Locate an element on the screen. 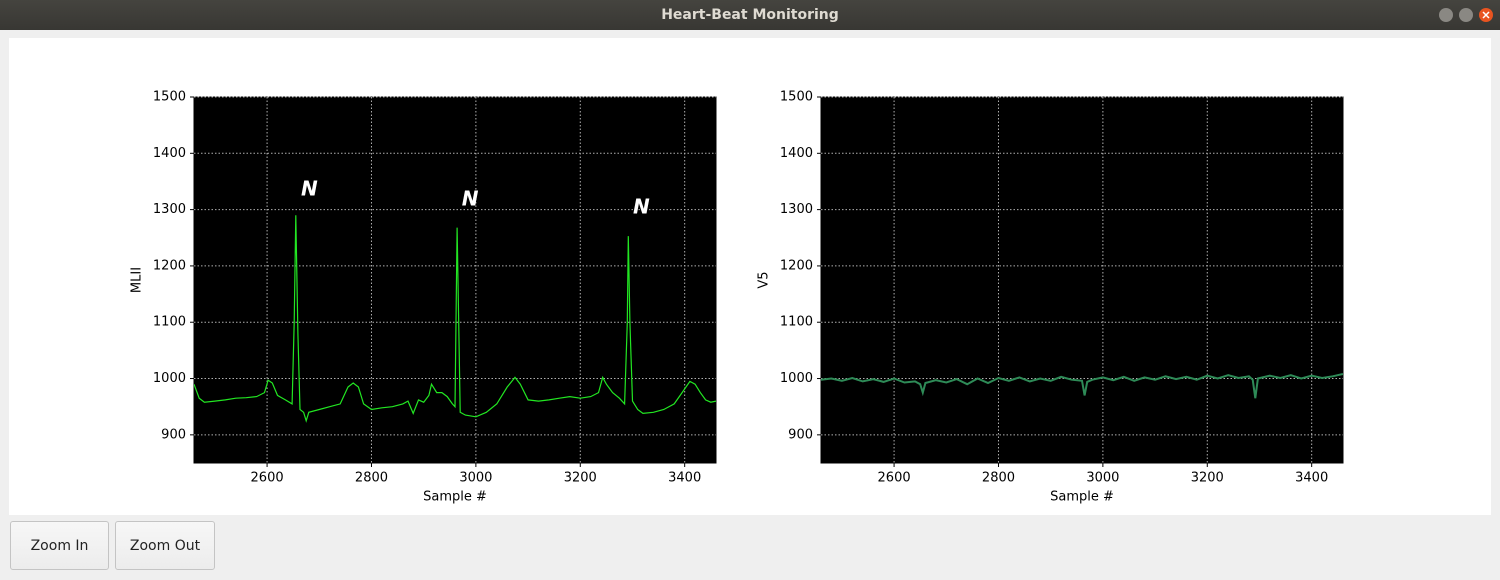 The height and width of the screenshot is (580, 1500). y-axis-label: MLII is located at coordinates (137, 280).